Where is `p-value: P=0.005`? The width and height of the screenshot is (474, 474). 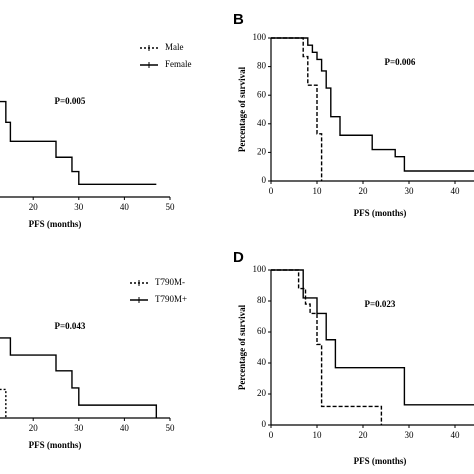
p-value: P=0.005 is located at coordinates (70, 101).